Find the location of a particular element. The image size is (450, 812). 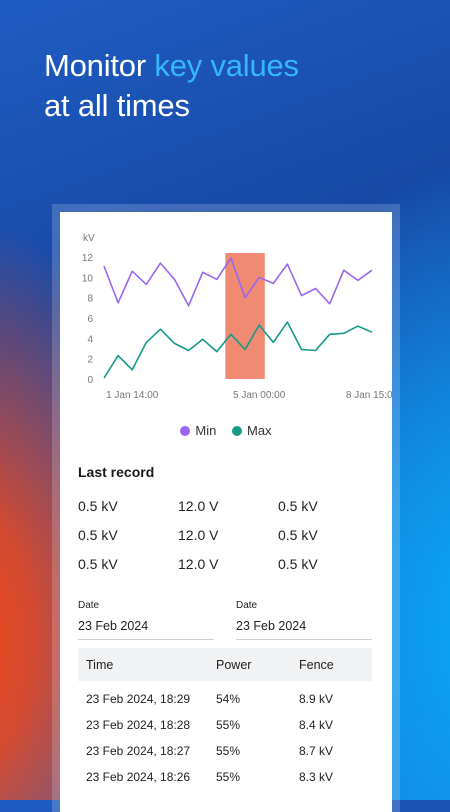

cell-time: 23 Feb 2024, 18:28 is located at coordinates (138, 725).